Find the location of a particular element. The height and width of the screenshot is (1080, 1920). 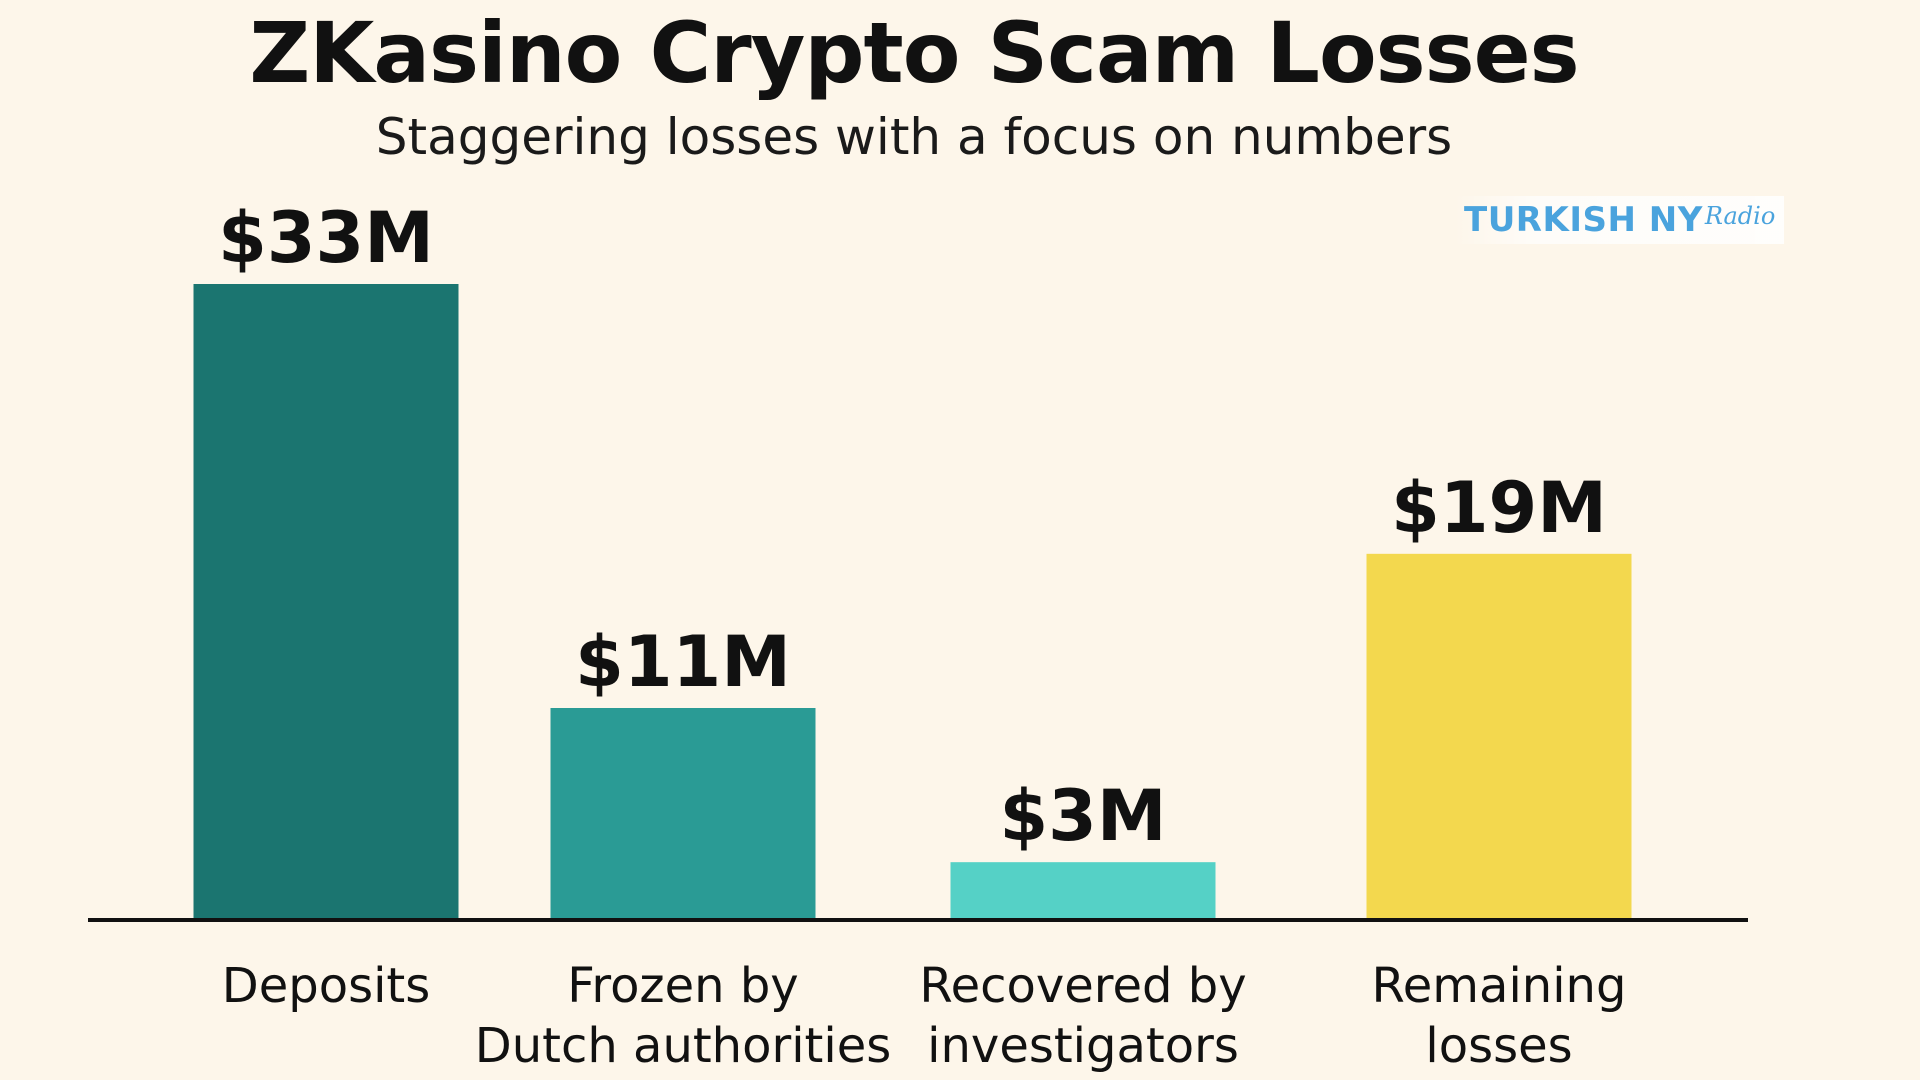

brand-watermark: TURKISH NY Radio is located at coordinates (1619, 220).